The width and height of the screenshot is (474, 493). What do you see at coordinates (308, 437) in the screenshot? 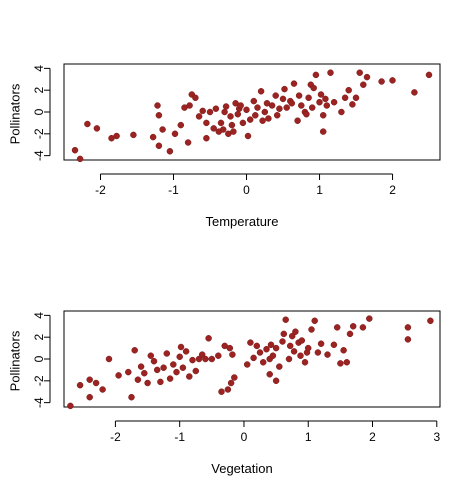
I see `x-tick-label: 1` at bounding box center [308, 437].